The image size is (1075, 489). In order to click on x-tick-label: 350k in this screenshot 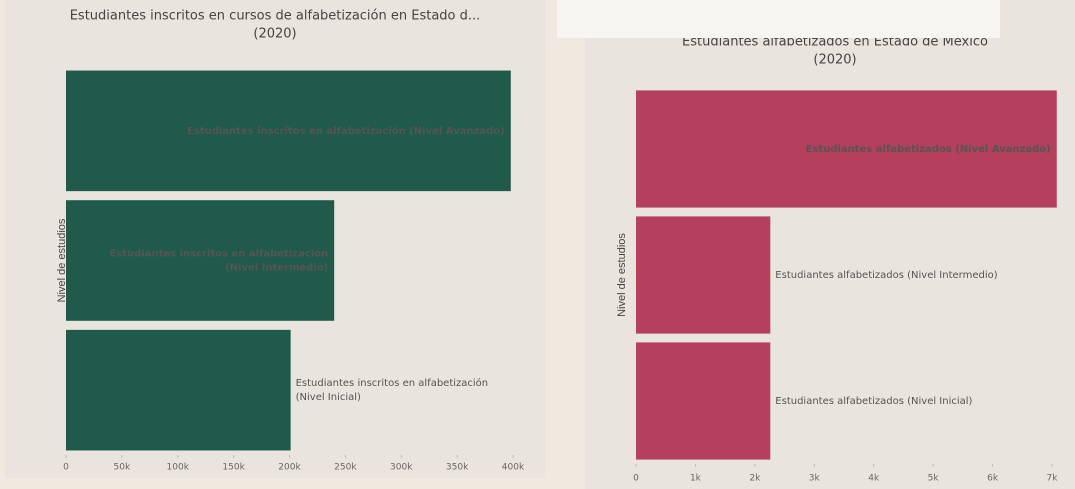, I will do `click(457, 468)`.